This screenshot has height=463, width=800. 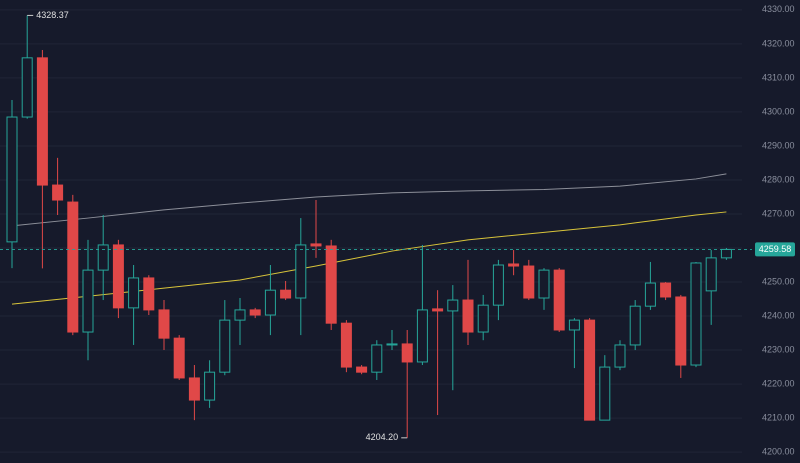 What do you see at coordinates (778, 281) in the screenshot?
I see `y-tick-label: 4250.00` at bounding box center [778, 281].